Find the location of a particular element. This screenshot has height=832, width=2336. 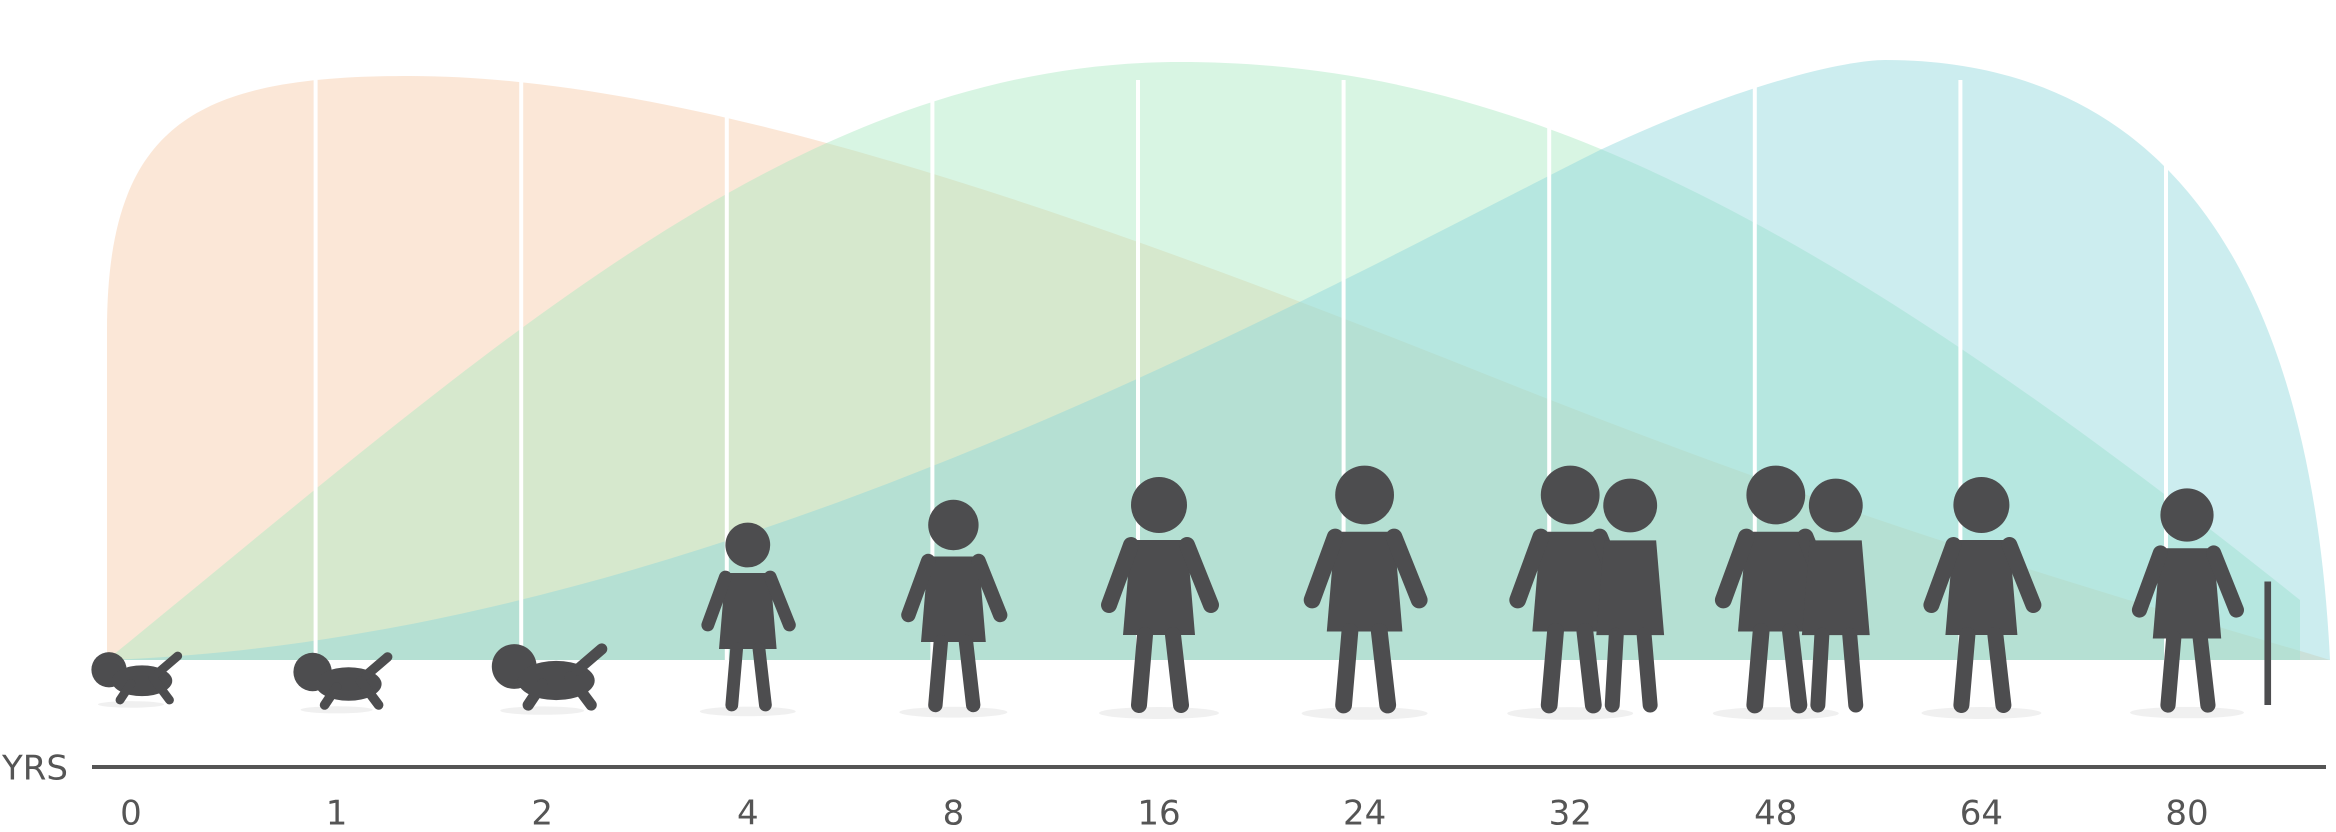

age-label: 80 is located at coordinates (2186, 813).